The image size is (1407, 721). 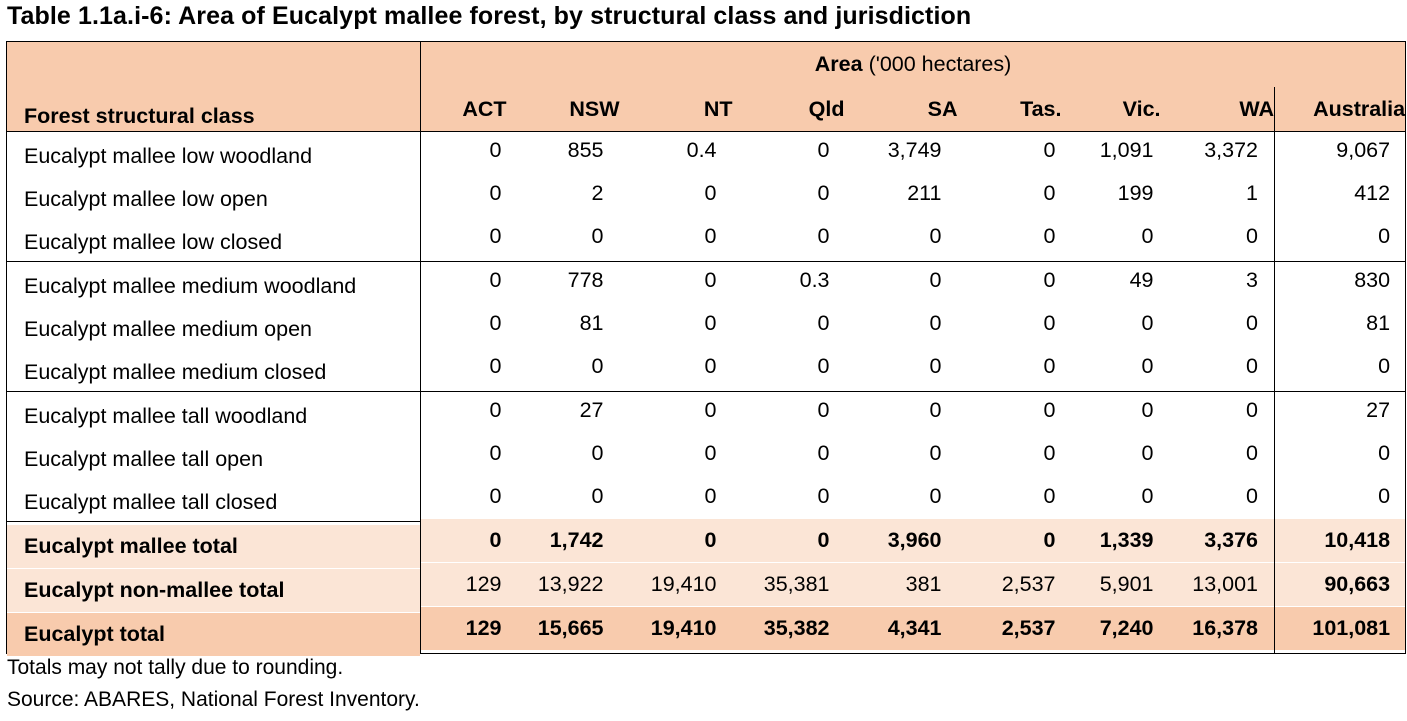 What do you see at coordinates (563, 584) in the screenshot?
I see `total-cell-nsw: 13,922` at bounding box center [563, 584].